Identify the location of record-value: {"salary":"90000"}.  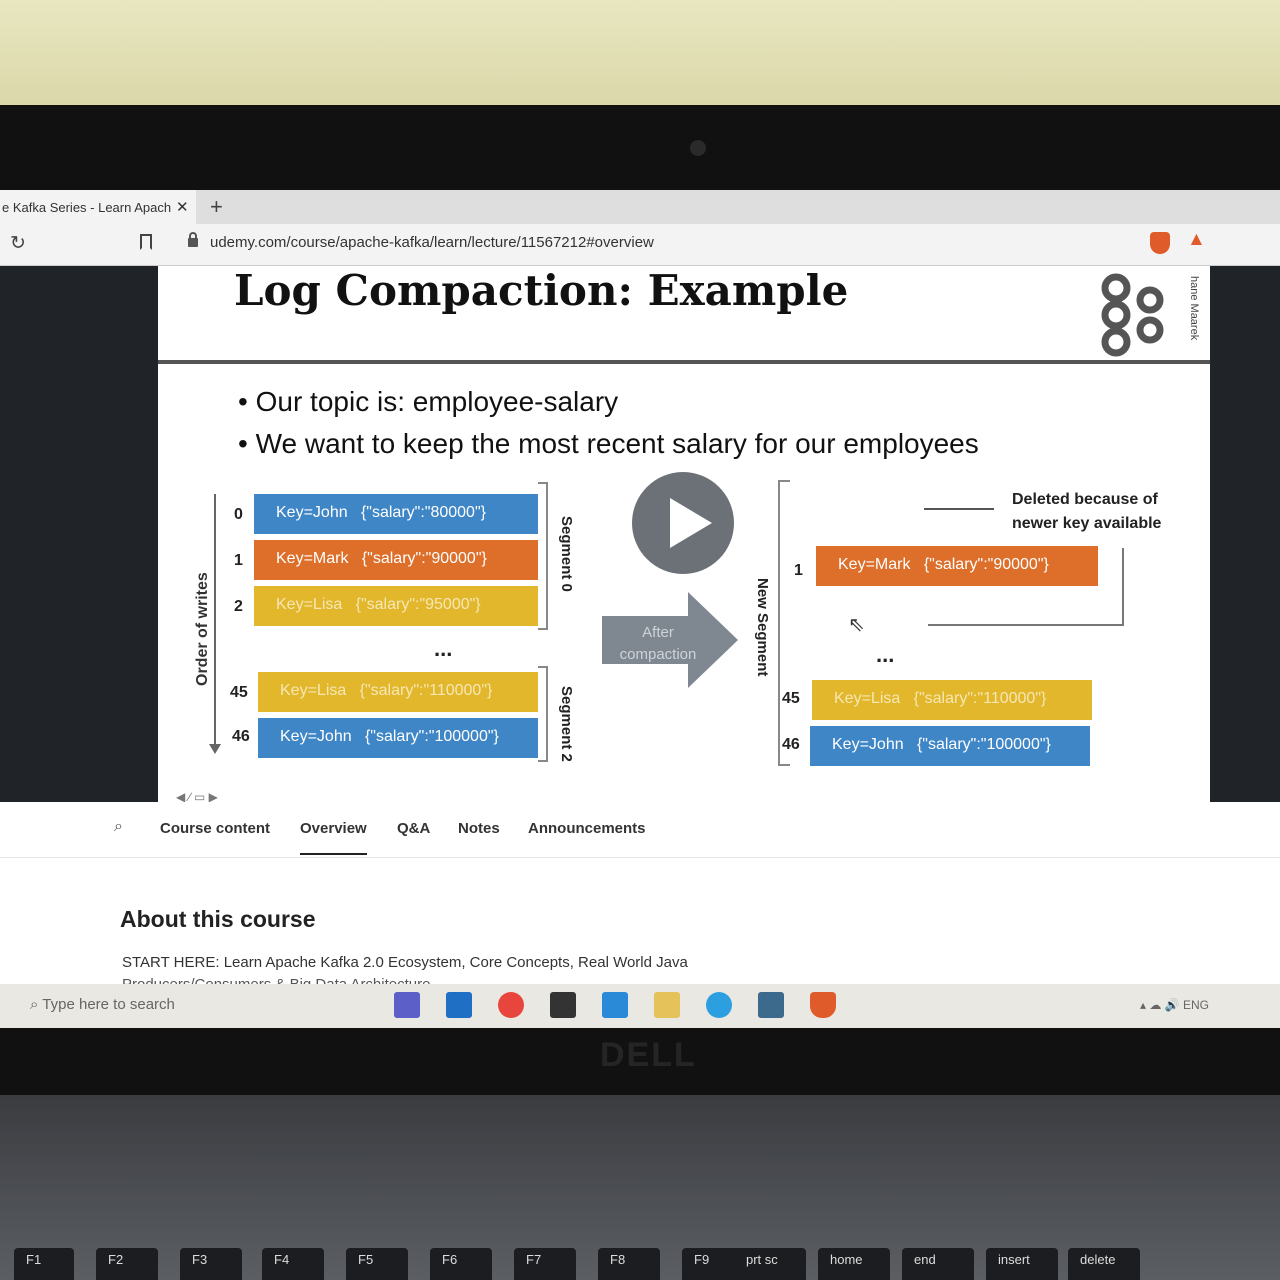
(986, 564).